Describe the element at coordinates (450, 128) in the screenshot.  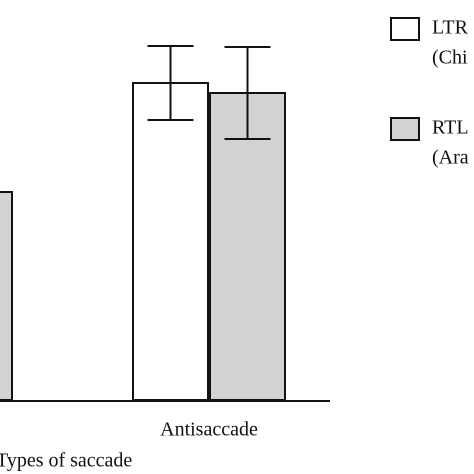
I see `legend-label: RTL` at that location.